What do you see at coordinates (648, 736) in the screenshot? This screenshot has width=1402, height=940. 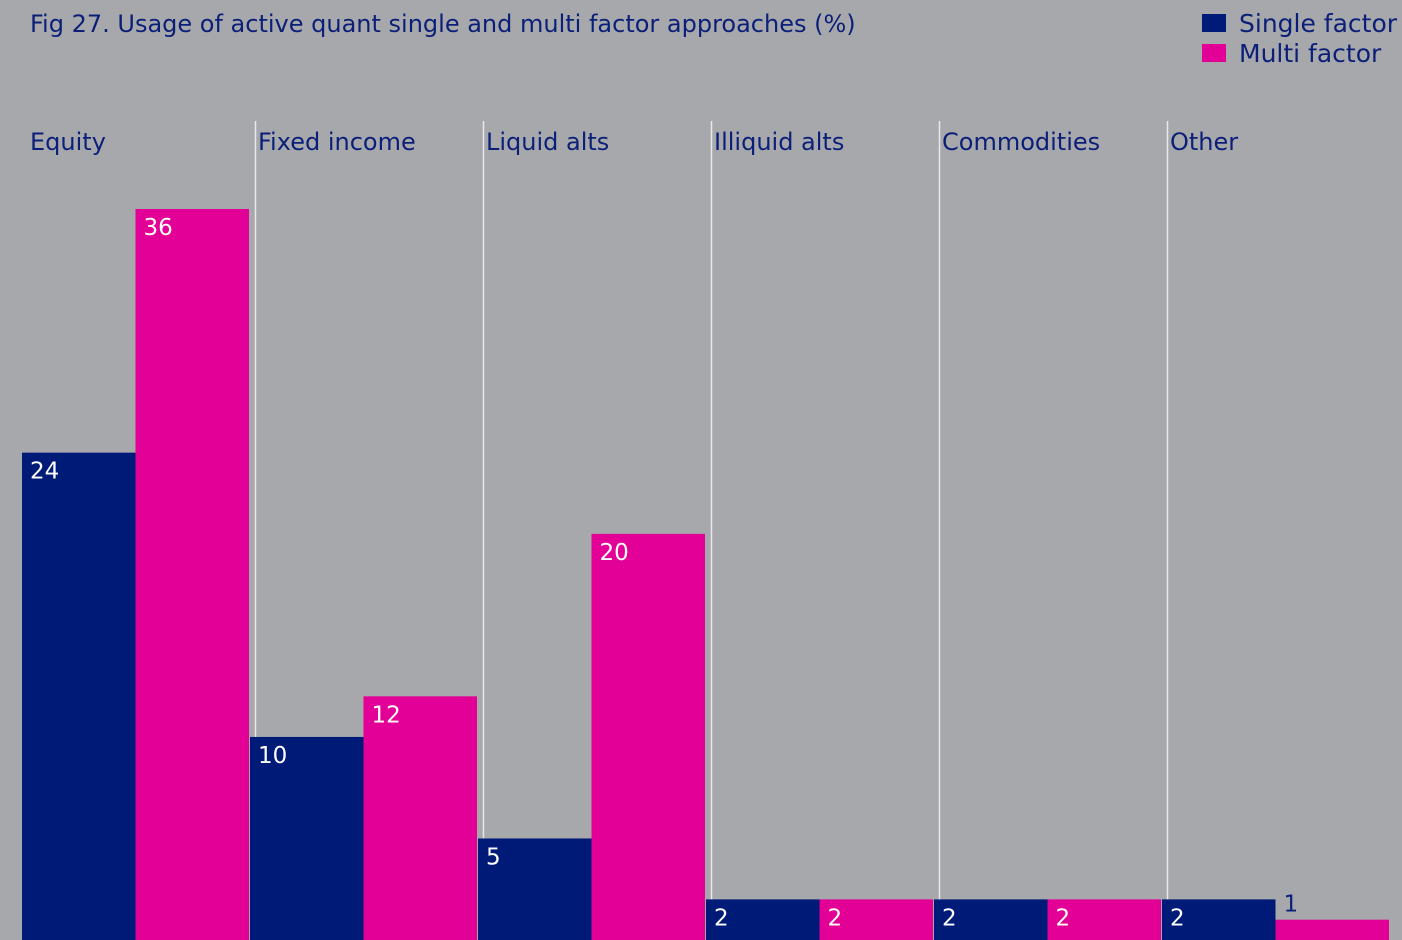 I see `bar-liquid-alts-multi-factor` at bounding box center [648, 736].